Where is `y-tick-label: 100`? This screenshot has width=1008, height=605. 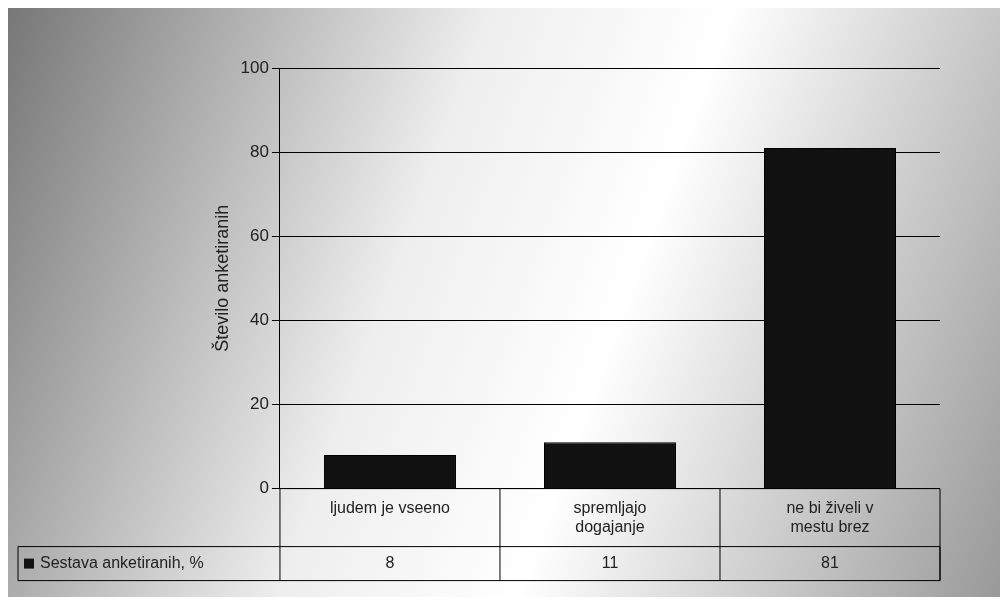 y-tick-label: 100 is located at coordinates (254, 67).